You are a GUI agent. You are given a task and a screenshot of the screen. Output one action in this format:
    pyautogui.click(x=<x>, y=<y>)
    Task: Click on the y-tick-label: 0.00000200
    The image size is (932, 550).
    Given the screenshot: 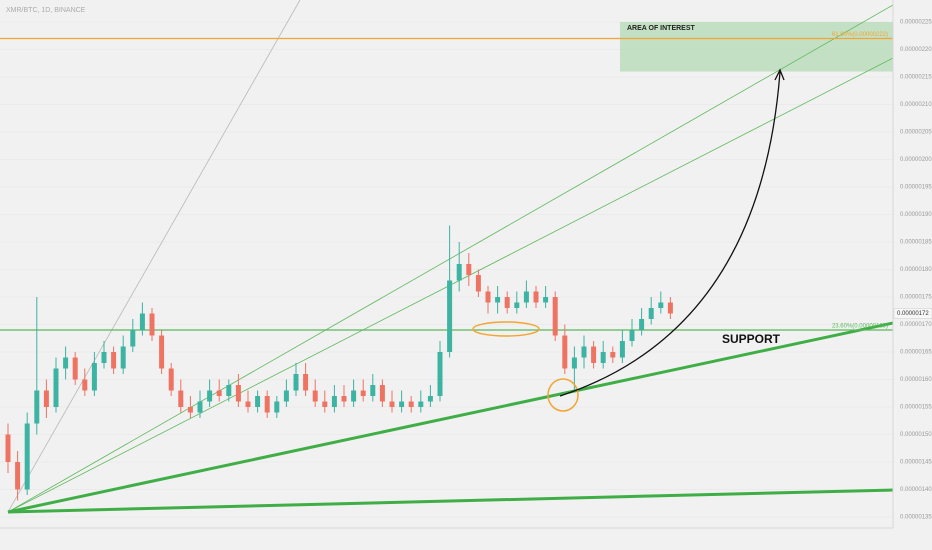 What is the action you would take?
    pyautogui.click(x=916, y=160)
    